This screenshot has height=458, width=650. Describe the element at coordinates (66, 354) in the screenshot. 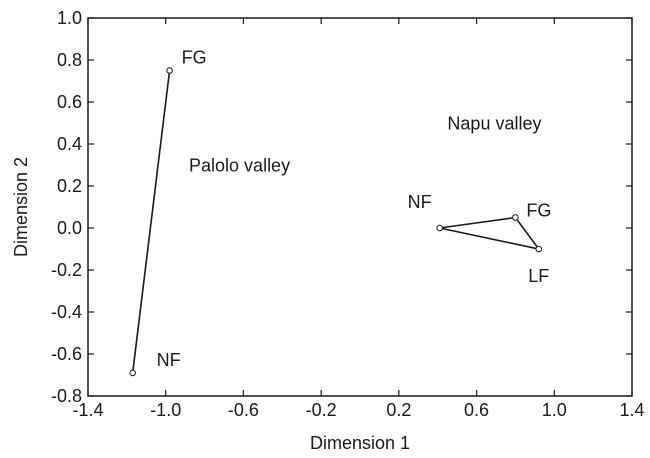

I see `y-tick-label: -0.6` at that location.